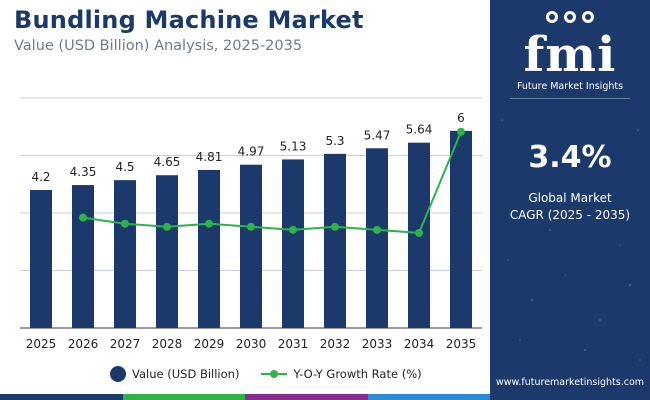 The height and width of the screenshot is (400, 650). Describe the element at coordinates (461, 229) in the screenshot. I see `bar-2035` at that location.